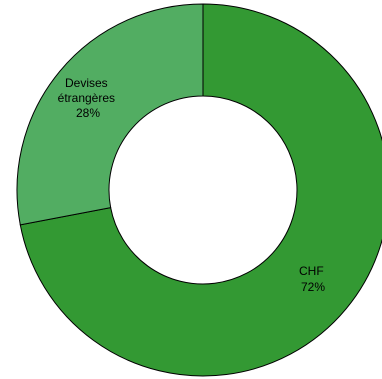  I want to click on slice-label-devises-value: 28%, so click(88, 113).